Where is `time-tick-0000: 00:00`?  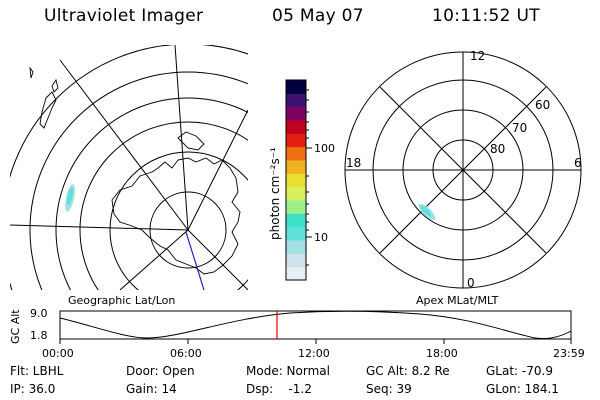
time-tick-0000: 00:00 is located at coordinates (58, 353).